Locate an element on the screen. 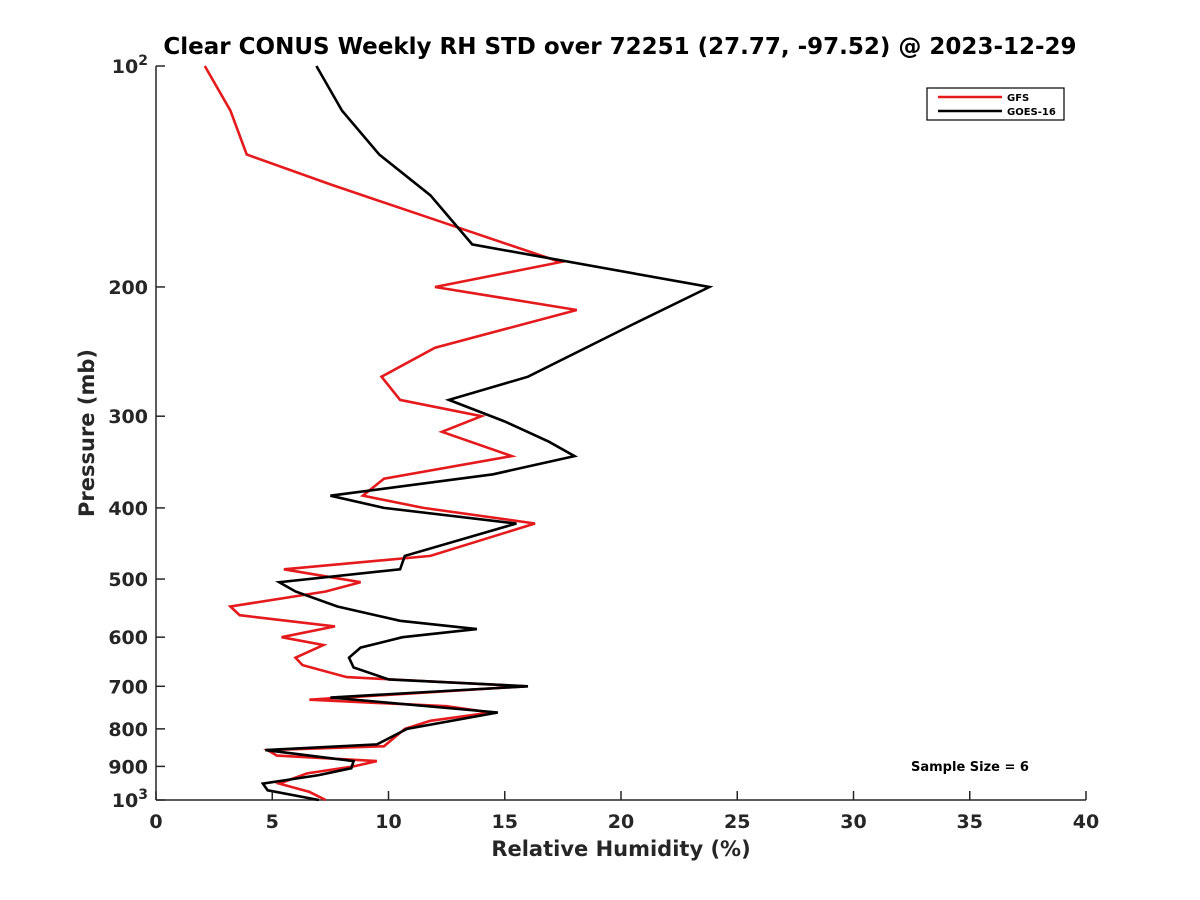 This screenshot has width=1200, height=900. x-axis-ticks: 0 5 10 15 20 25 30 35 40 is located at coordinates (624, 812).